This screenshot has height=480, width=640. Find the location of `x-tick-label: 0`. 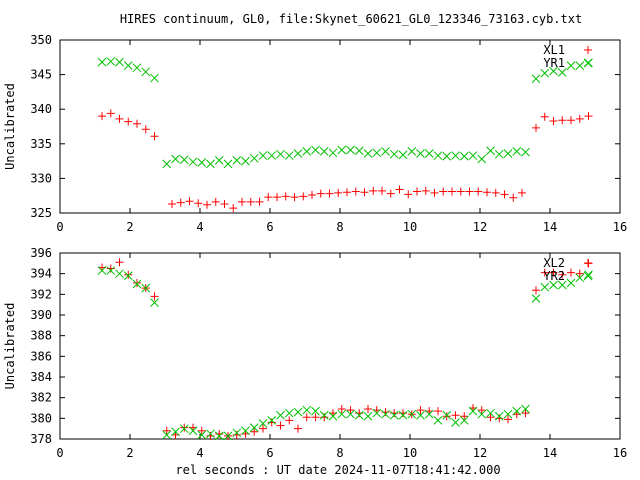

x-tick-label: 0 is located at coordinates (59, 453).